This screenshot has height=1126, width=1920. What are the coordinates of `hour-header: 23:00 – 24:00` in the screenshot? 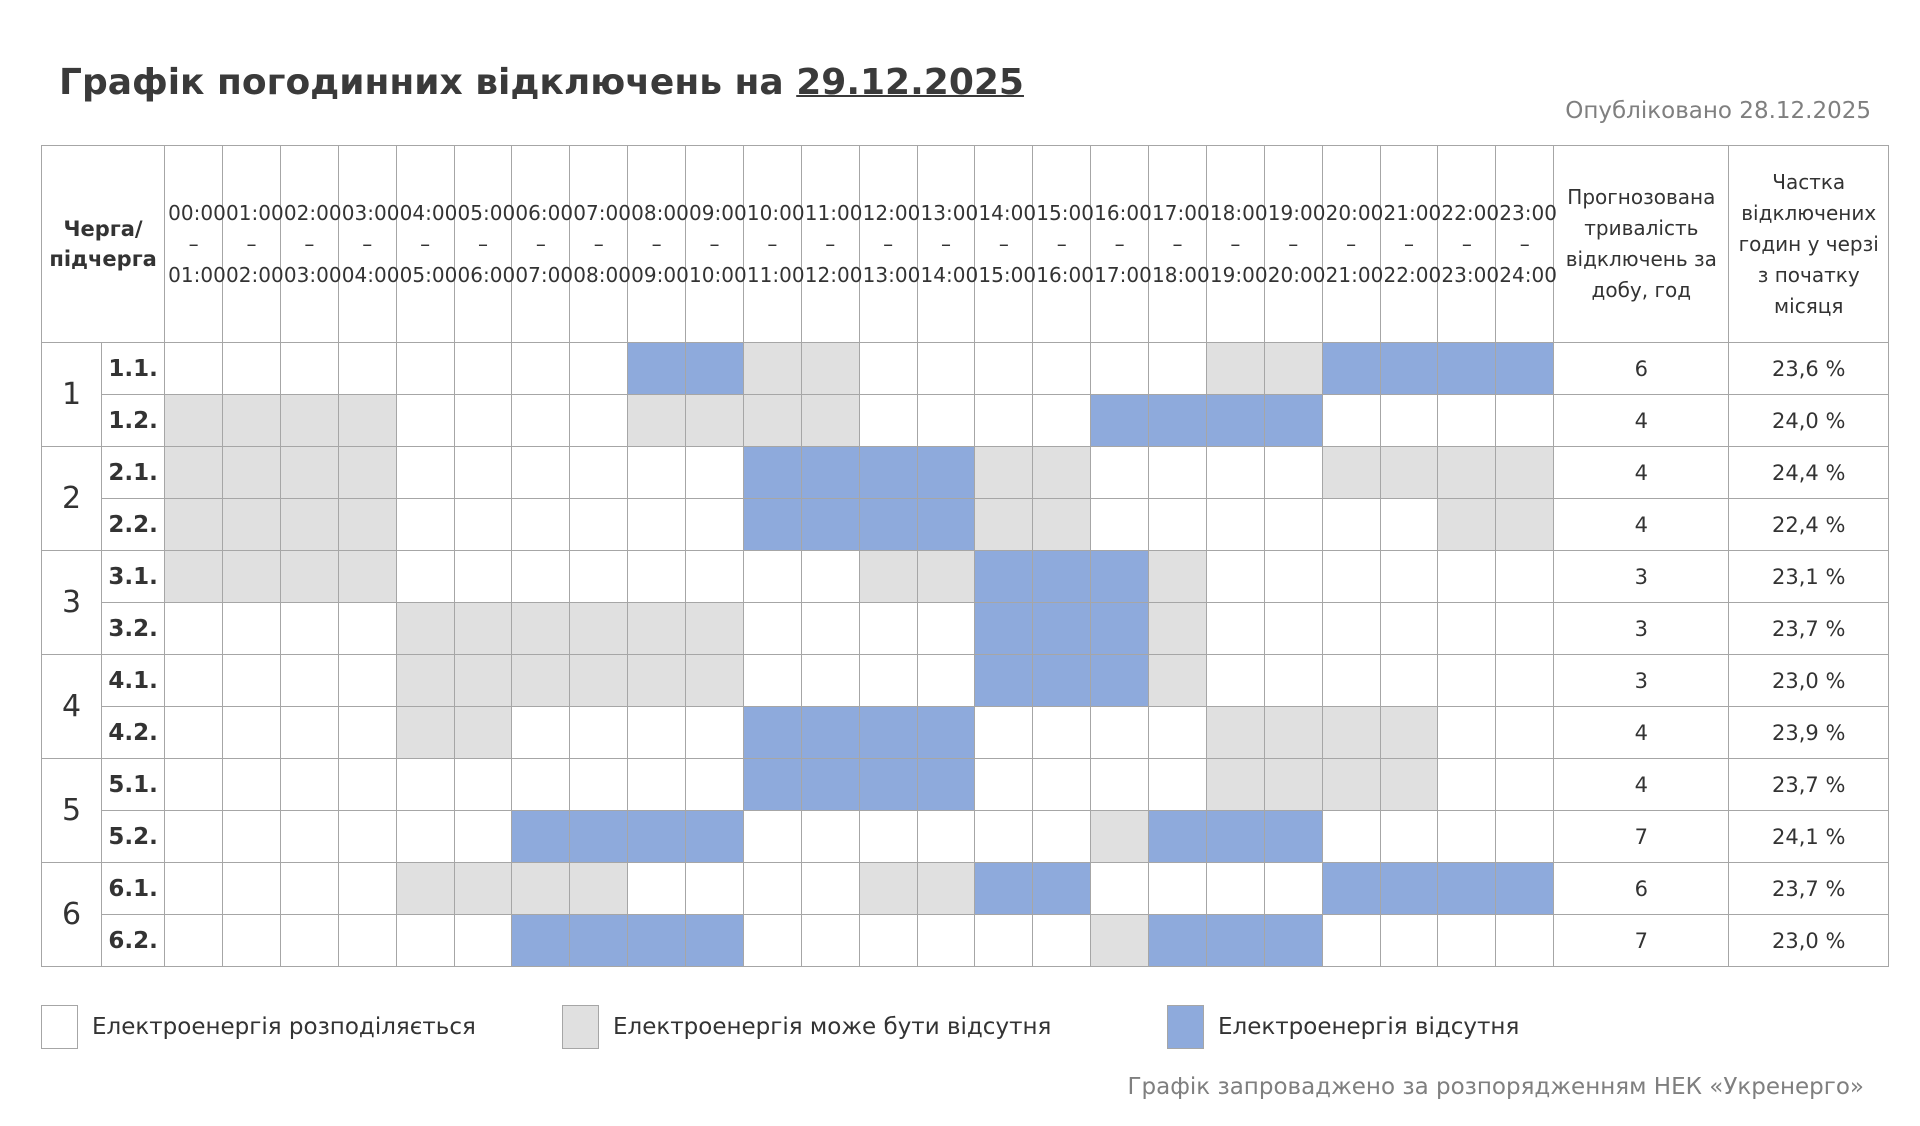 It's located at (1526, 244).